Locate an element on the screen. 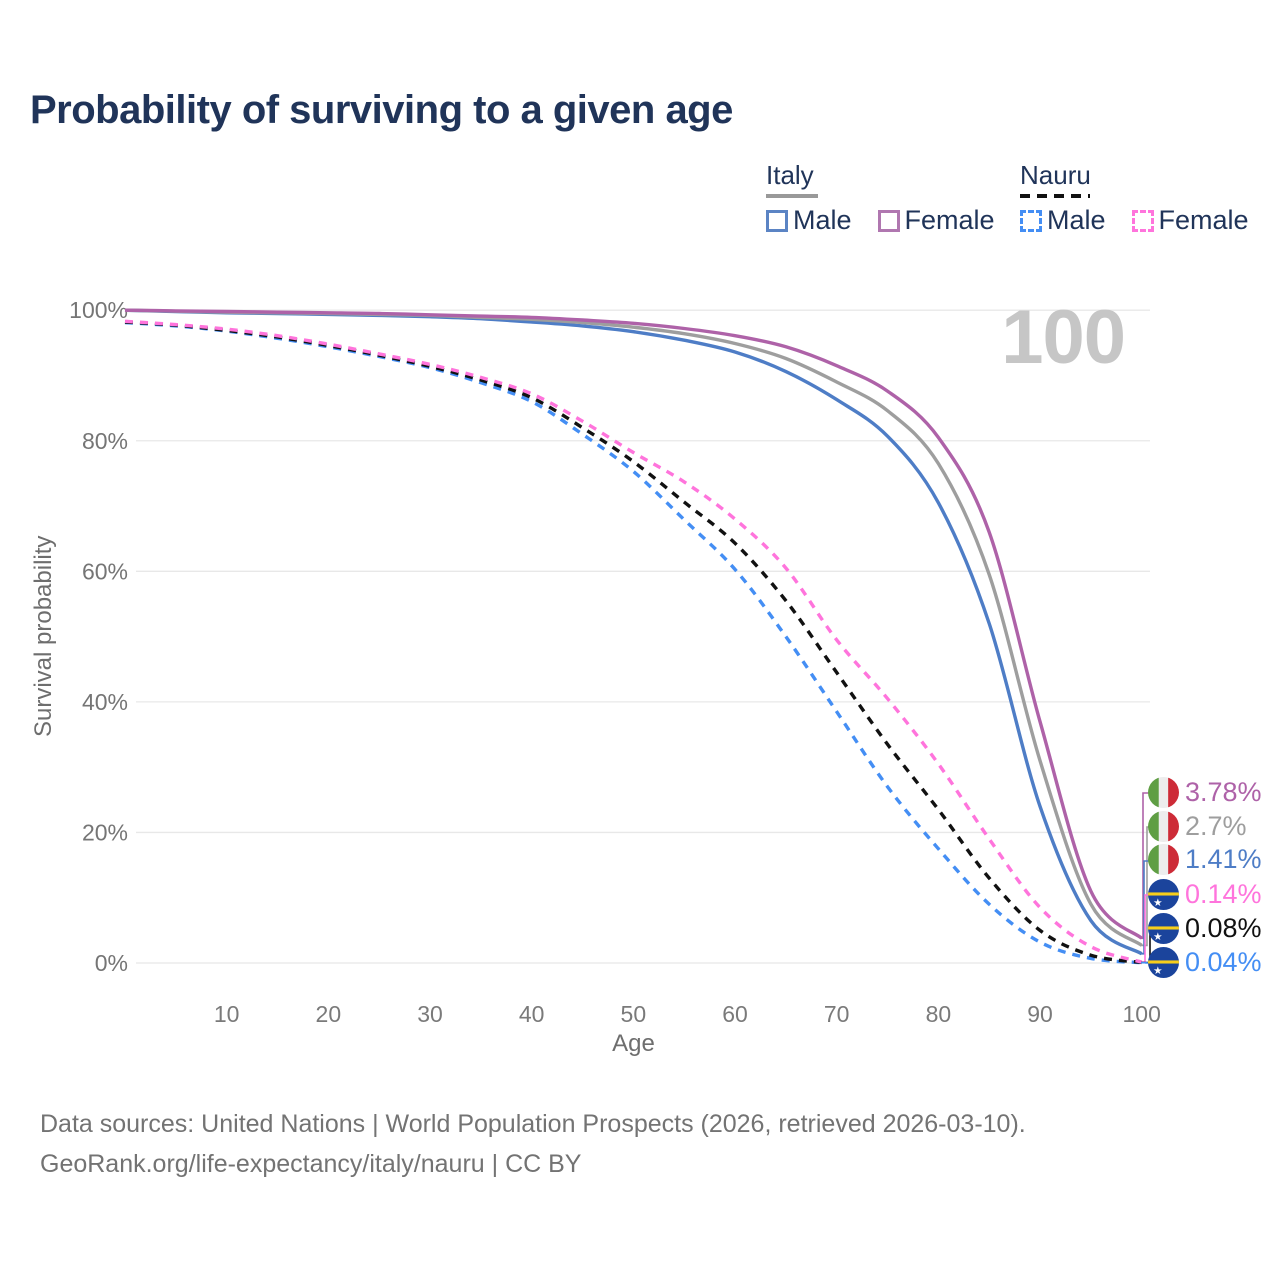 This screenshot has height=1280, width=1280. end-label-italy-male: 1.41% is located at coordinates (1205, 859).